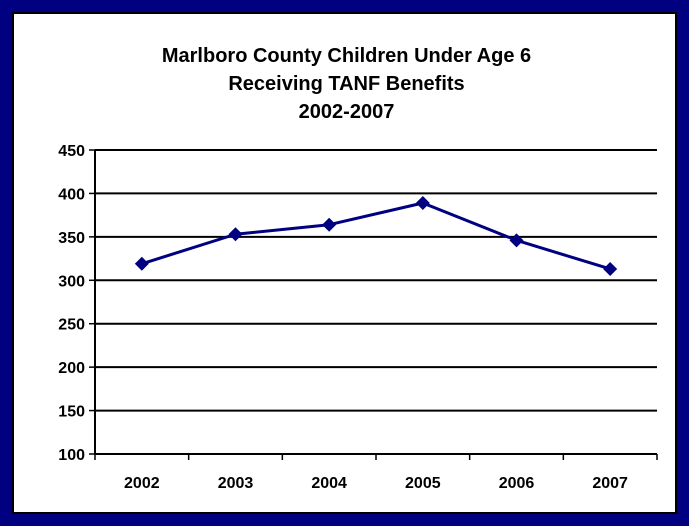 This screenshot has width=689, height=526. What do you see at coordinates (71, 151) in the screenshot?
I see `y-tick-label-450: 450` at bounding box center [71, 151].